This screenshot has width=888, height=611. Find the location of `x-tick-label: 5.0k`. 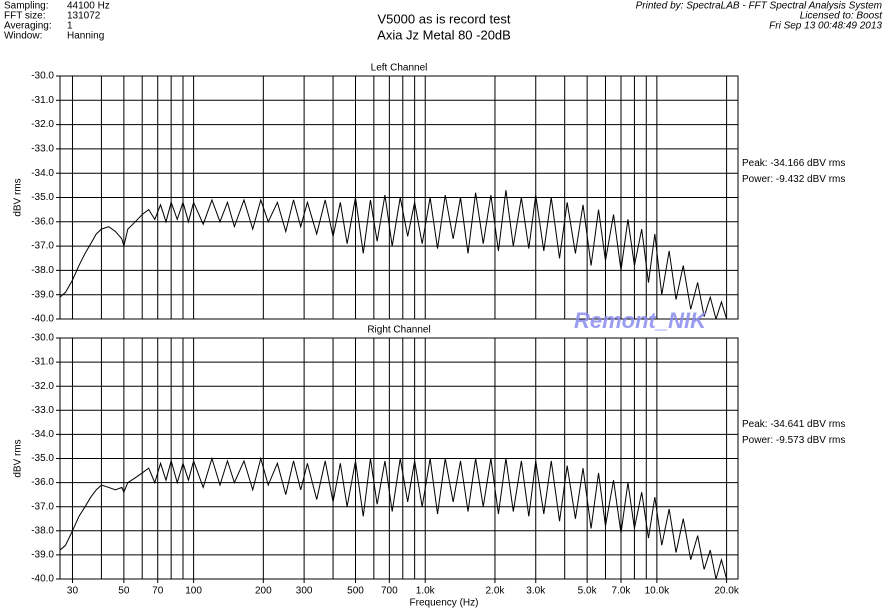

x-tick-label: 5.0k is located at coordinates (588, 591).